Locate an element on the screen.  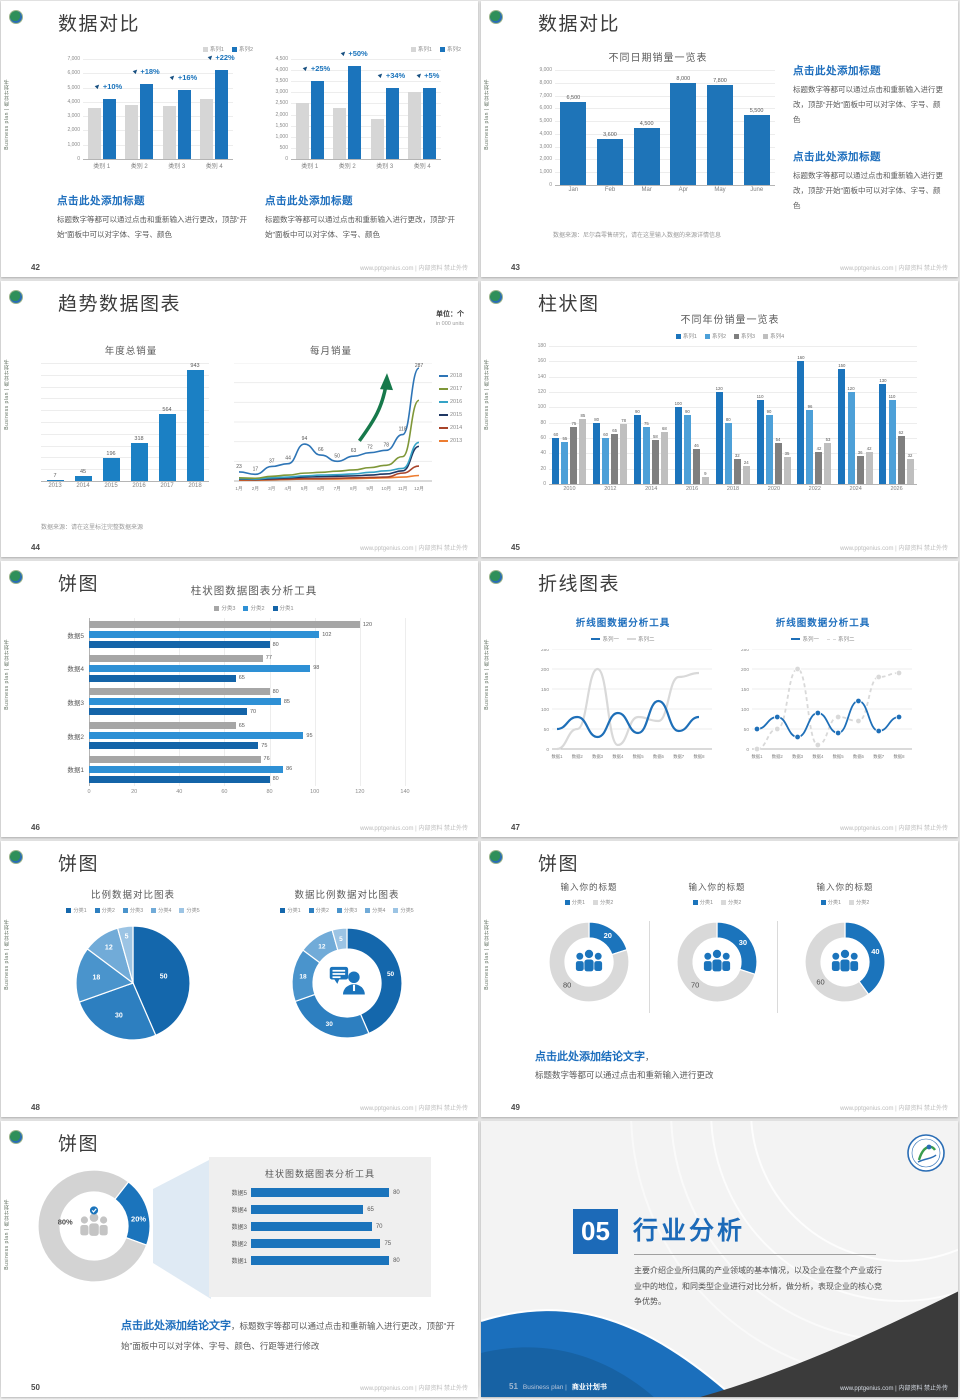
hbarline: 80 is located at coordinates (247, 692).